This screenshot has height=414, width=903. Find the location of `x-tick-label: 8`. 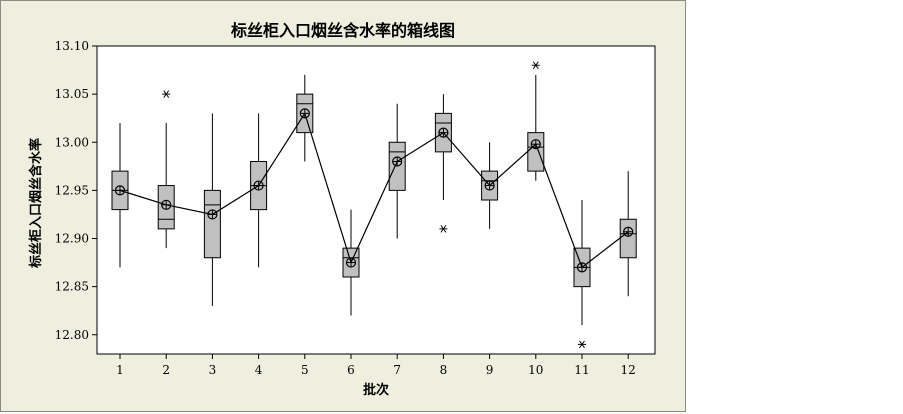

x-tick-label: 8 is located at coordinates (444, 370).